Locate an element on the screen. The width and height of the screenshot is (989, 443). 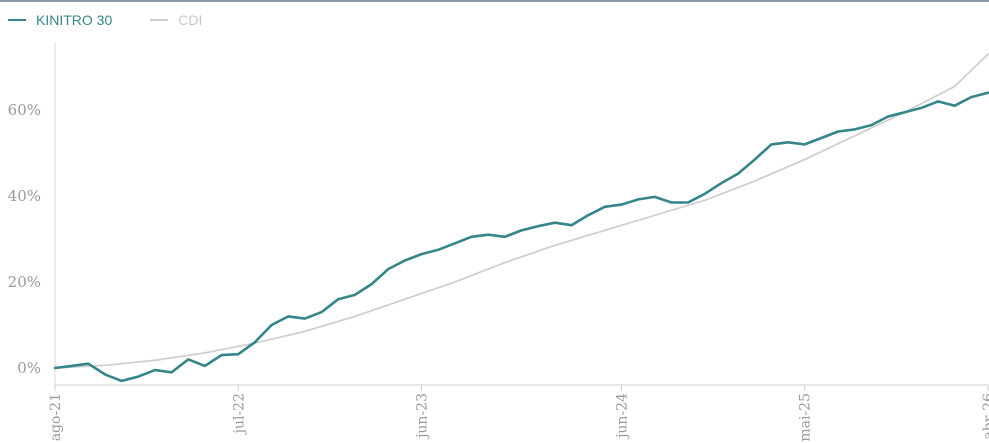
x-tick-label: jun-24 is located at coordinates (622, 416).